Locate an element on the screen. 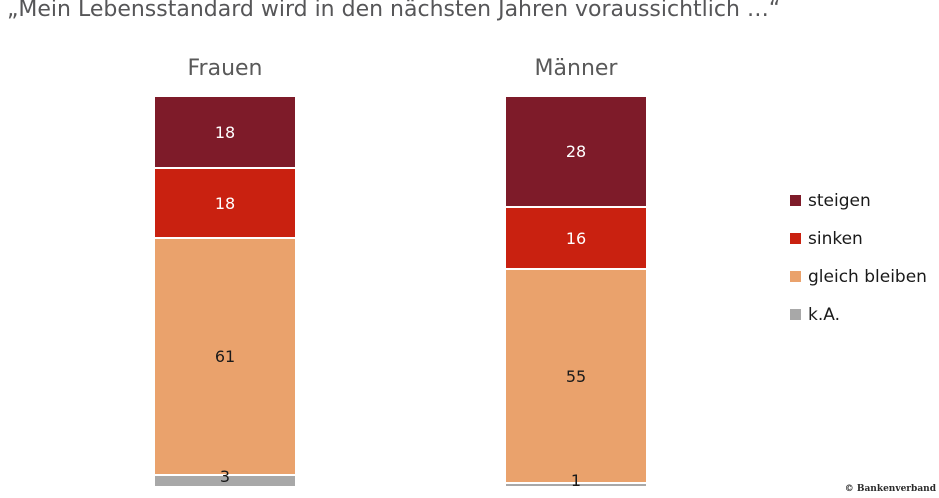 The width and height of the screenshot is (939, 498). segment-k-a-: 1 is located at coordinates (576, 480).